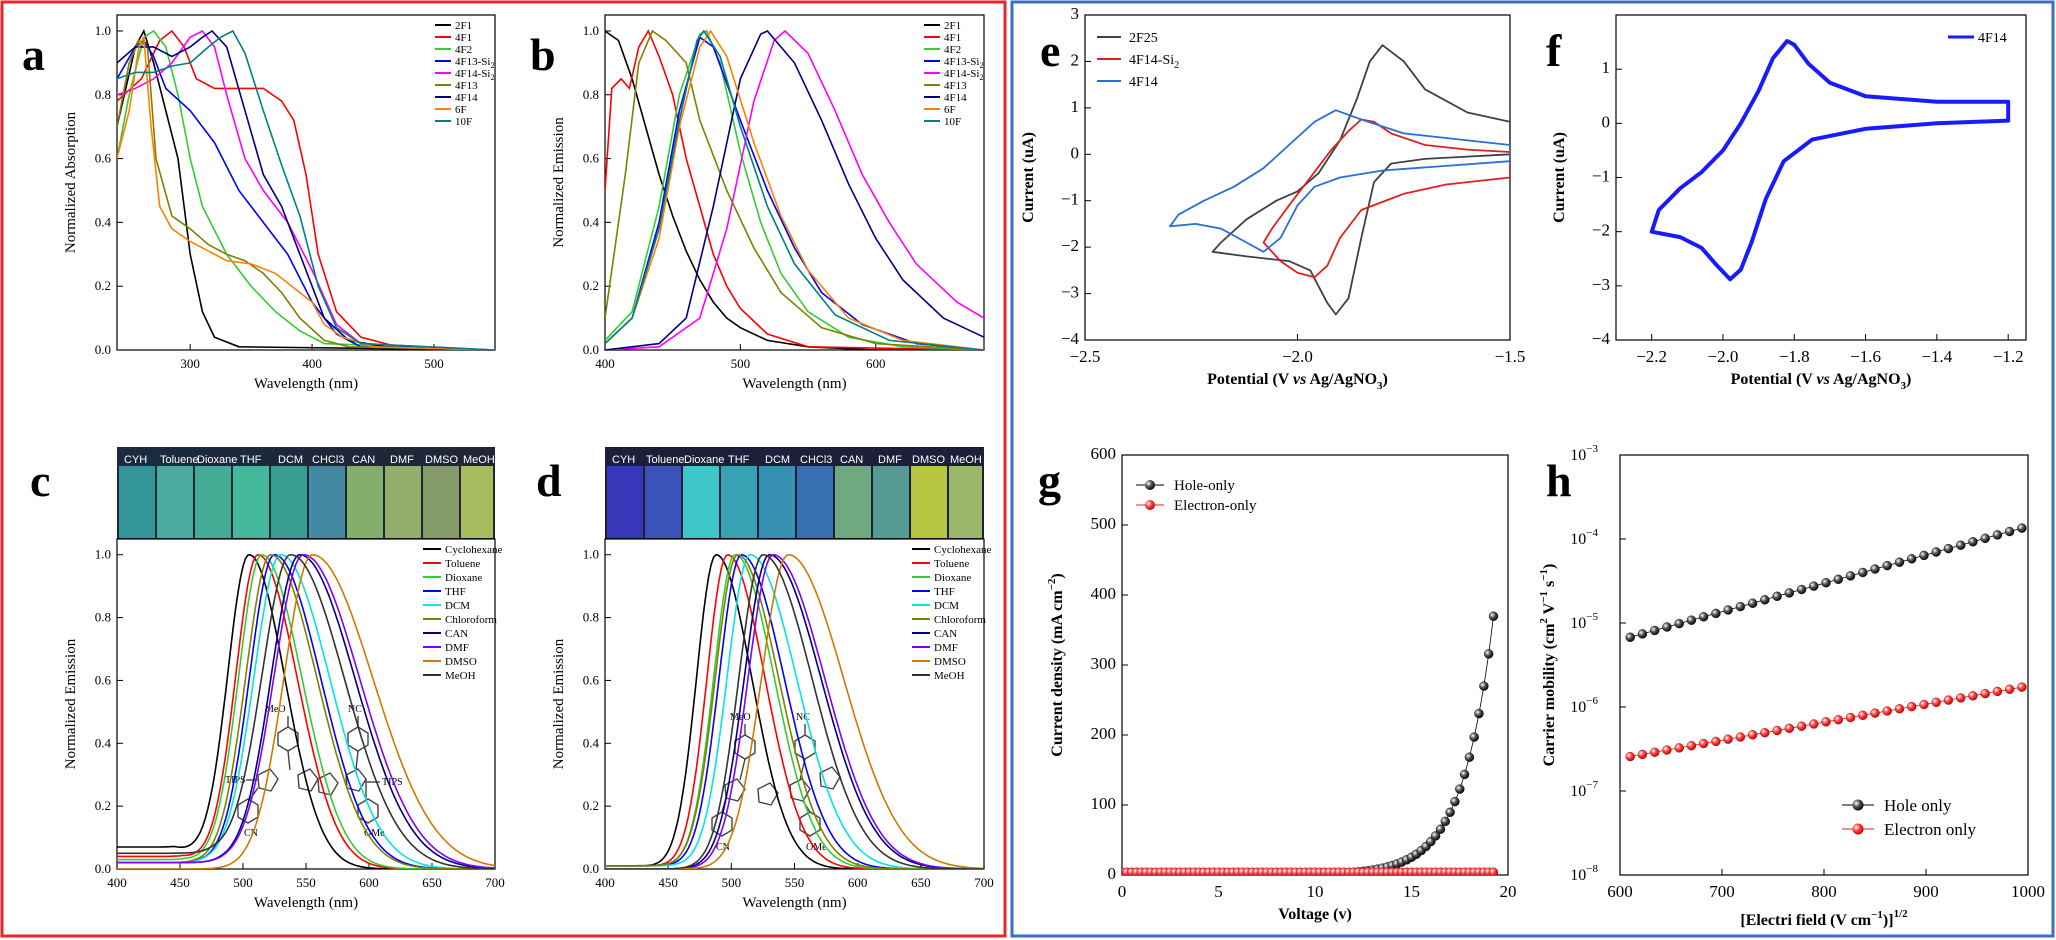 This screenshot has height=940, width=2056. I want to click on x-axis-title-close: )], so click(1888, 920).